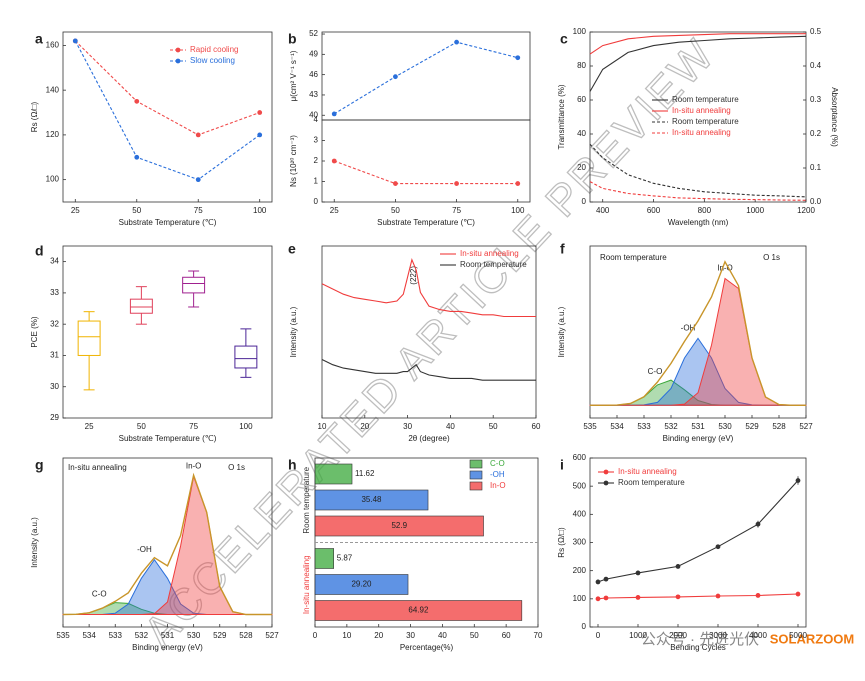 The image size is (865, 681). I want to click on y2-tick-label: 0.3, so click(816, 99).